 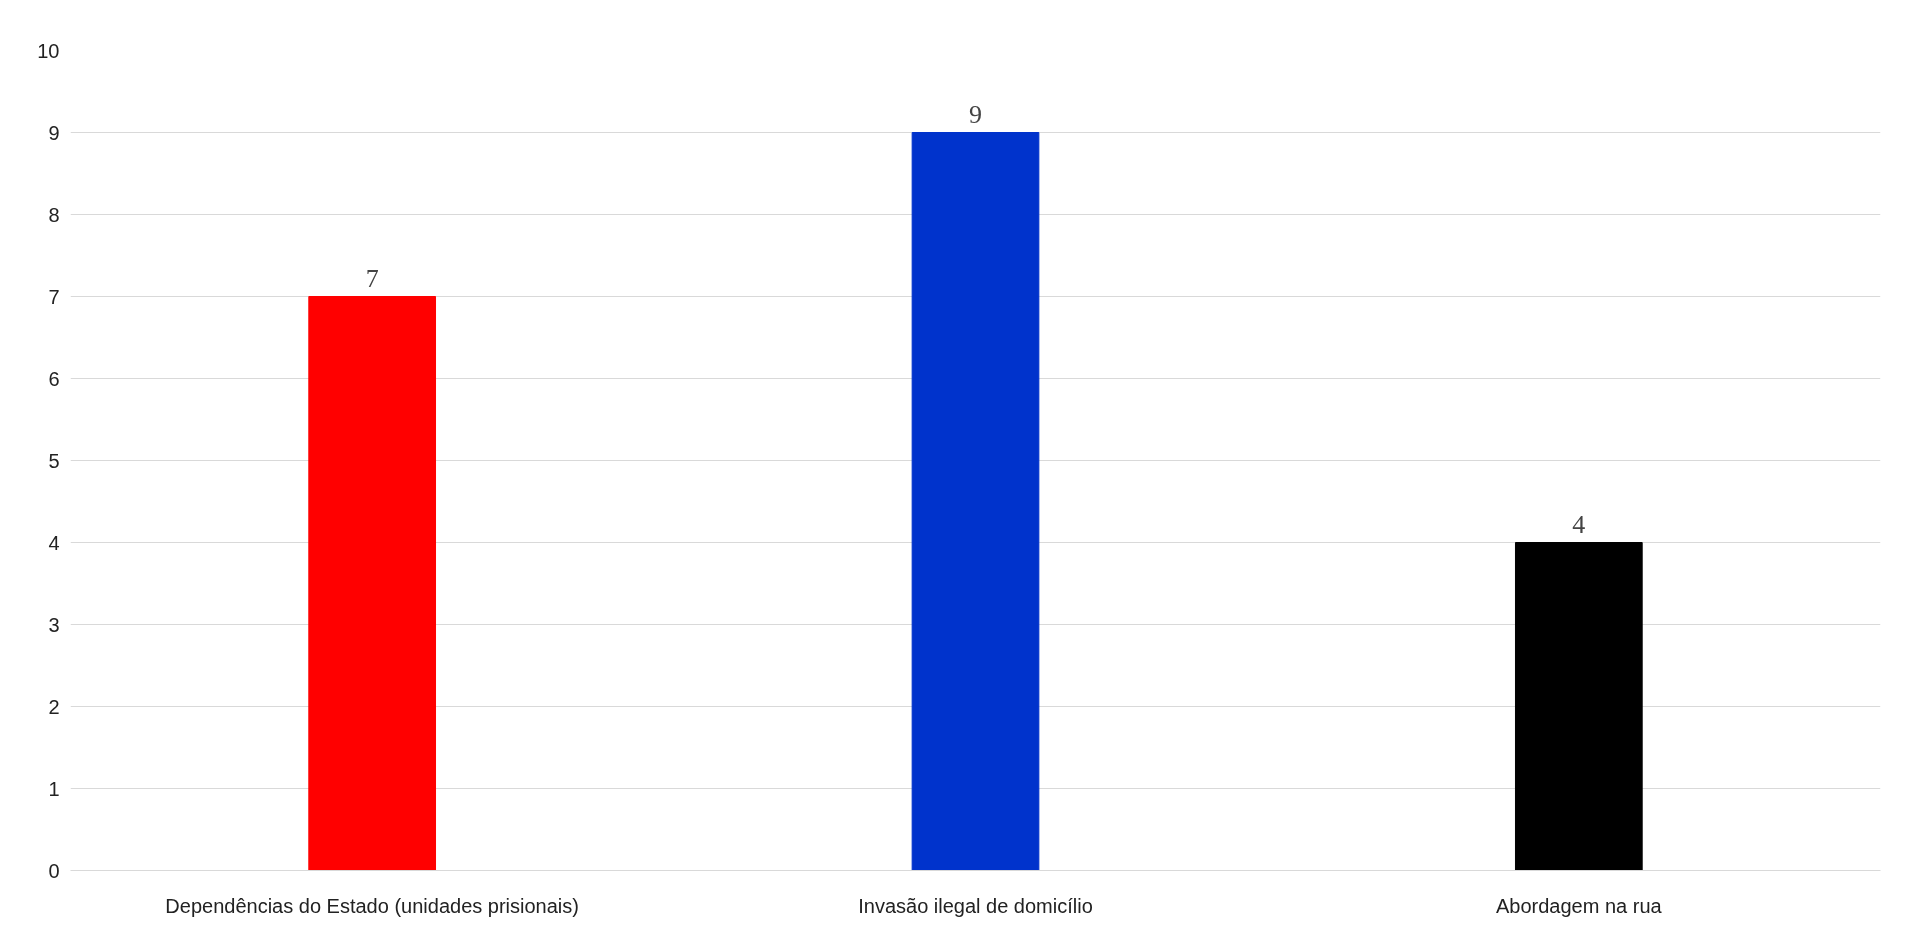 What do you see at coordinates (54, 870) in the screenshot?
I see `y-tick-label: 0` at bounding box center [54, 870].